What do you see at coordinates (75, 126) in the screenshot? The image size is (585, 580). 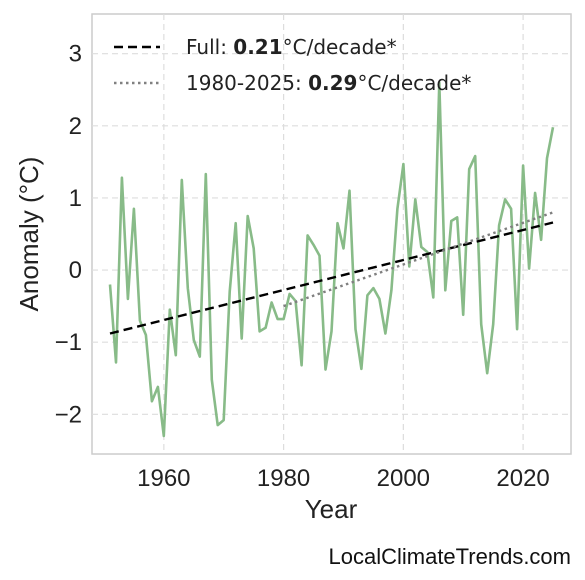 I see `y-tick-label: 2` at bounding box center [75, 126].